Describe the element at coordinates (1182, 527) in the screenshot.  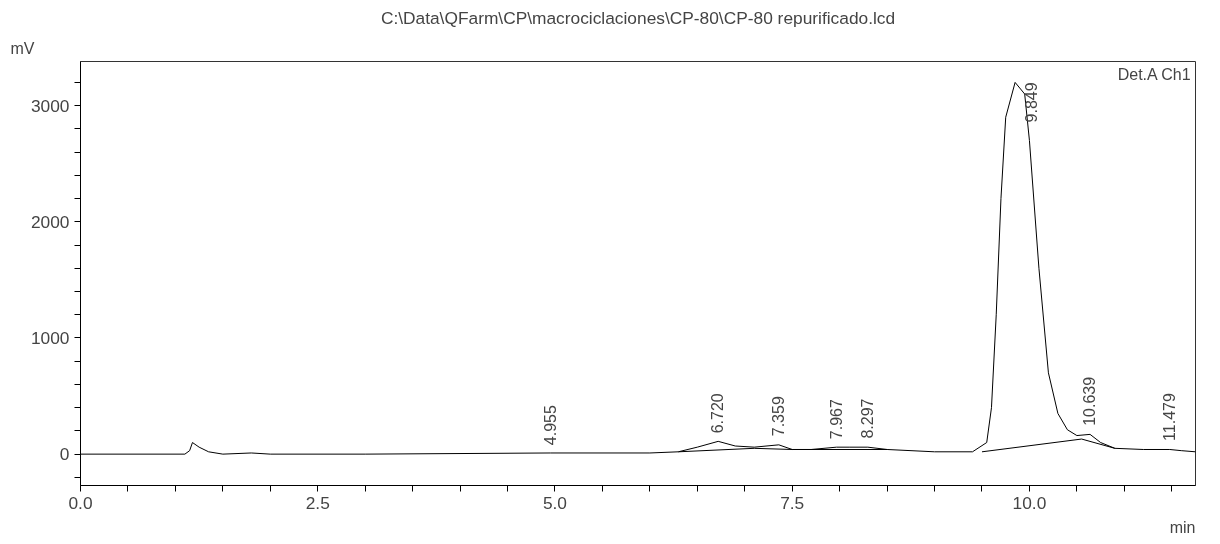
I see `x-axis-title: min` at that location.